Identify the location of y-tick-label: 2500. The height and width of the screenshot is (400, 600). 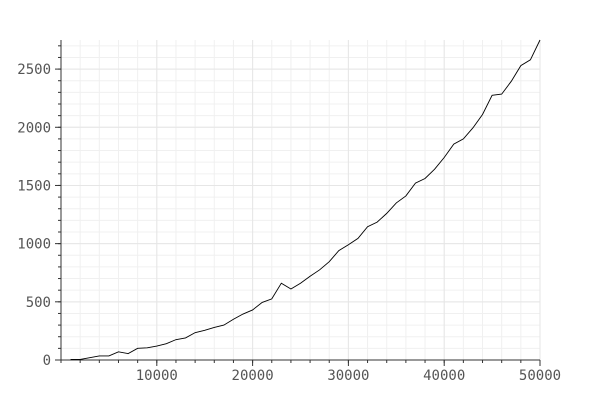
(34, 70).